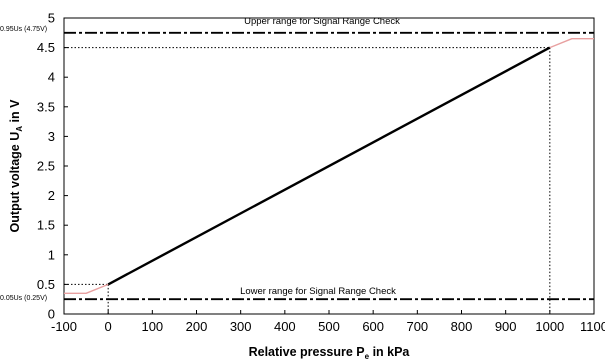 The height and width of the screenshot is (362, 605). I want to click on y-tick-label: 4, so click(51, 77).